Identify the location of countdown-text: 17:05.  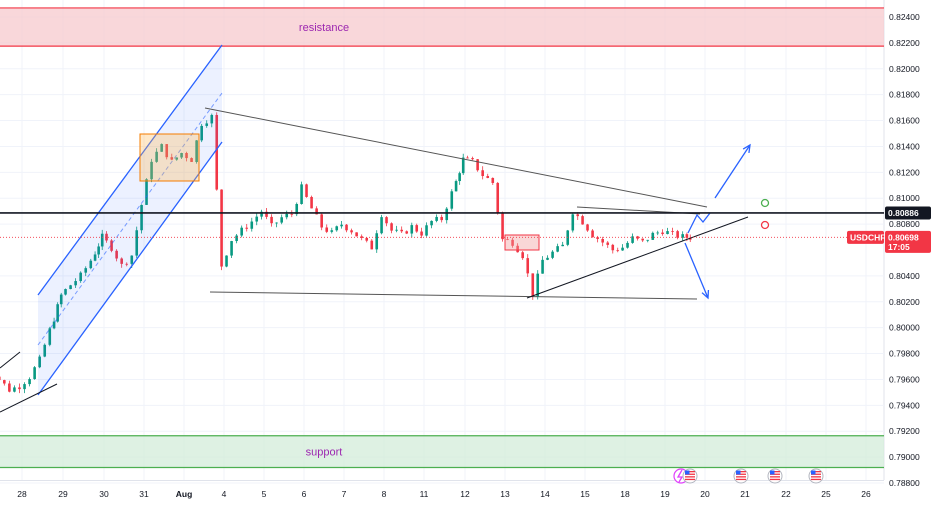
(899, 247).